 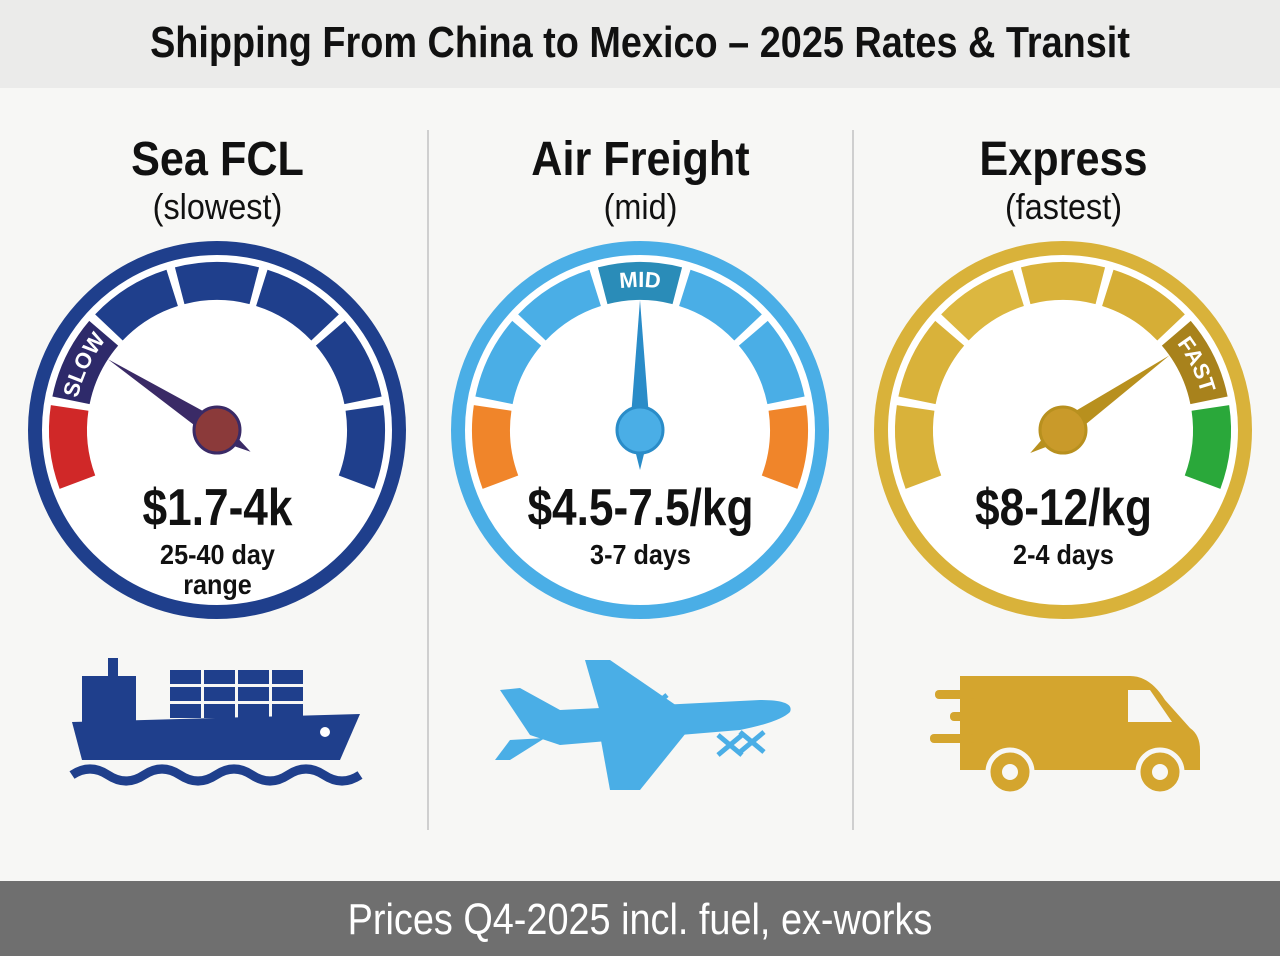 I want to click on fuselage, so click(x=645, y=716).